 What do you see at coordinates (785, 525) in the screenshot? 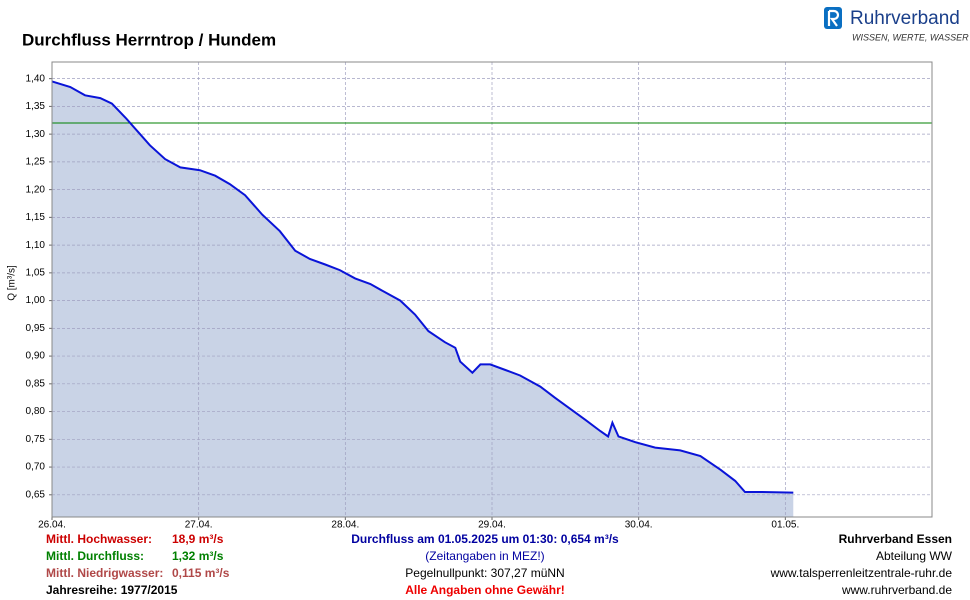
I see `x-tick-label: 01.05.` at bounding box center [785, 525].